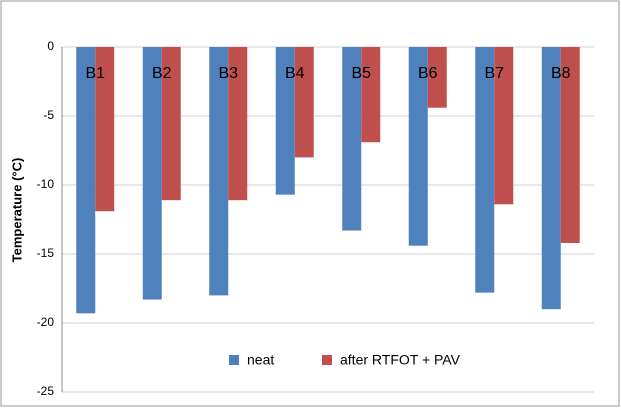 This screenshot has height=413, width=621. I want to click on category-label: B7, so click(494, 73).